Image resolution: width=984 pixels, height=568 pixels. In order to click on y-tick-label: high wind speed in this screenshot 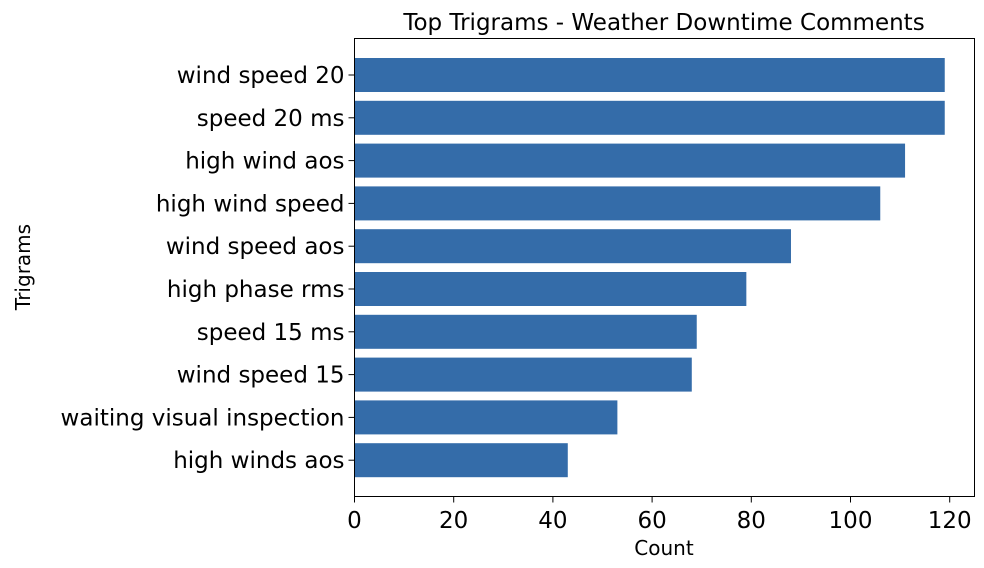, I will do `click(250, 204)`.